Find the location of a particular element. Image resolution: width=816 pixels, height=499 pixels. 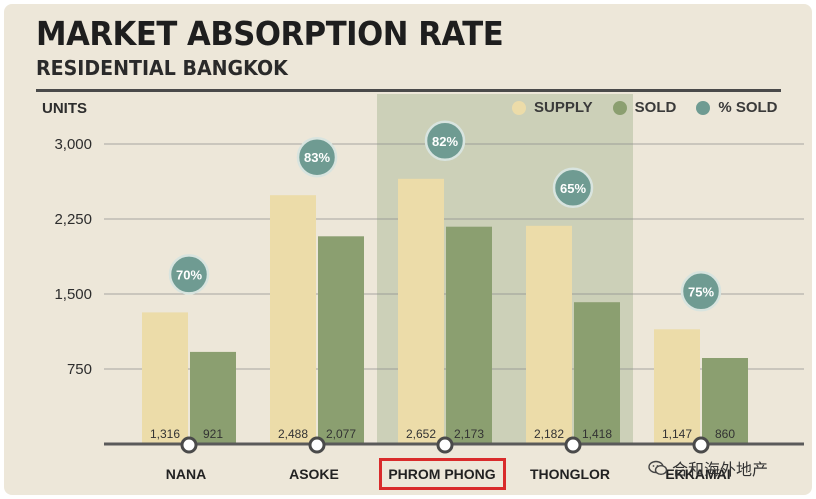

axis-marker-ekkamai is located at coordinates (701, 445).